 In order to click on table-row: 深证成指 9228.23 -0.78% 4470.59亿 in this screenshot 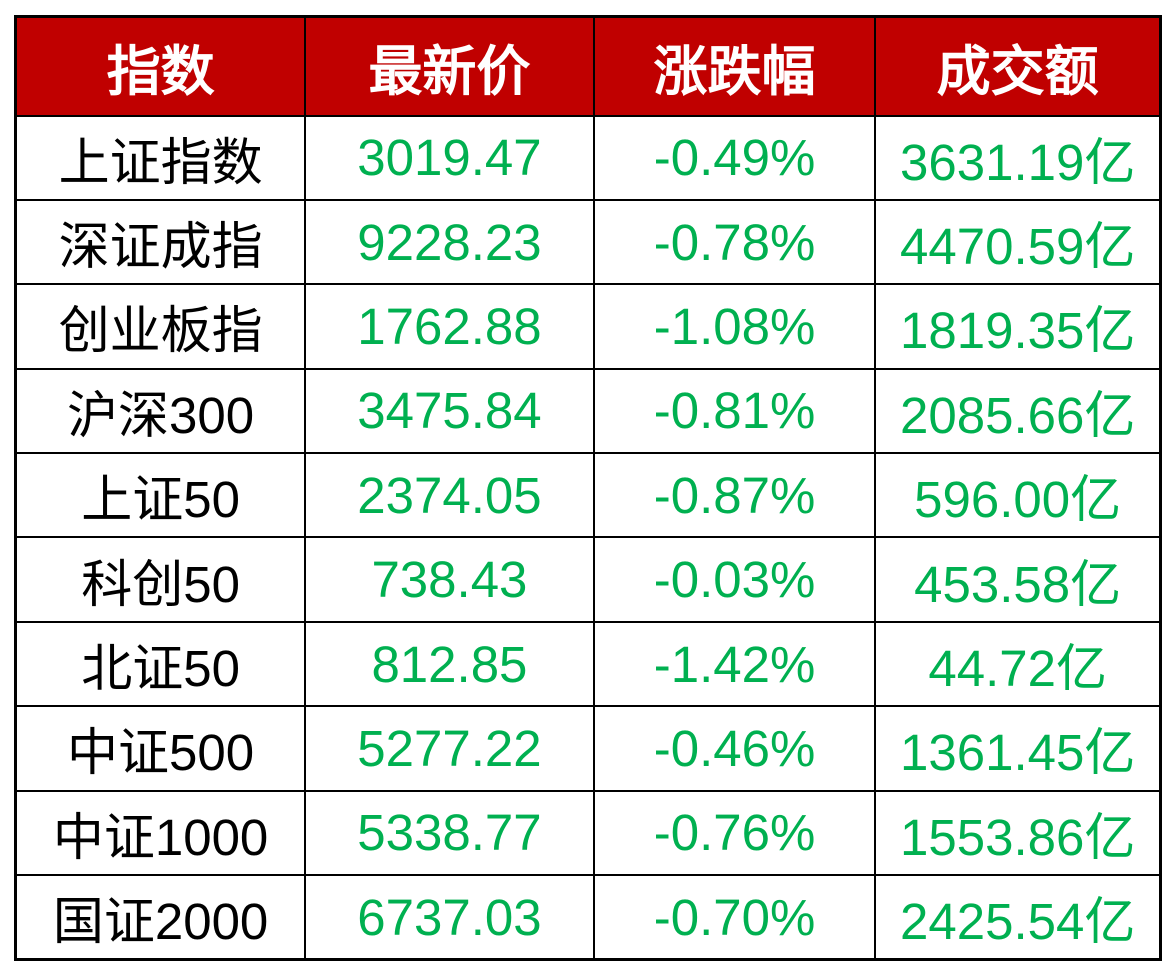, I will do `click(588, 242)`.